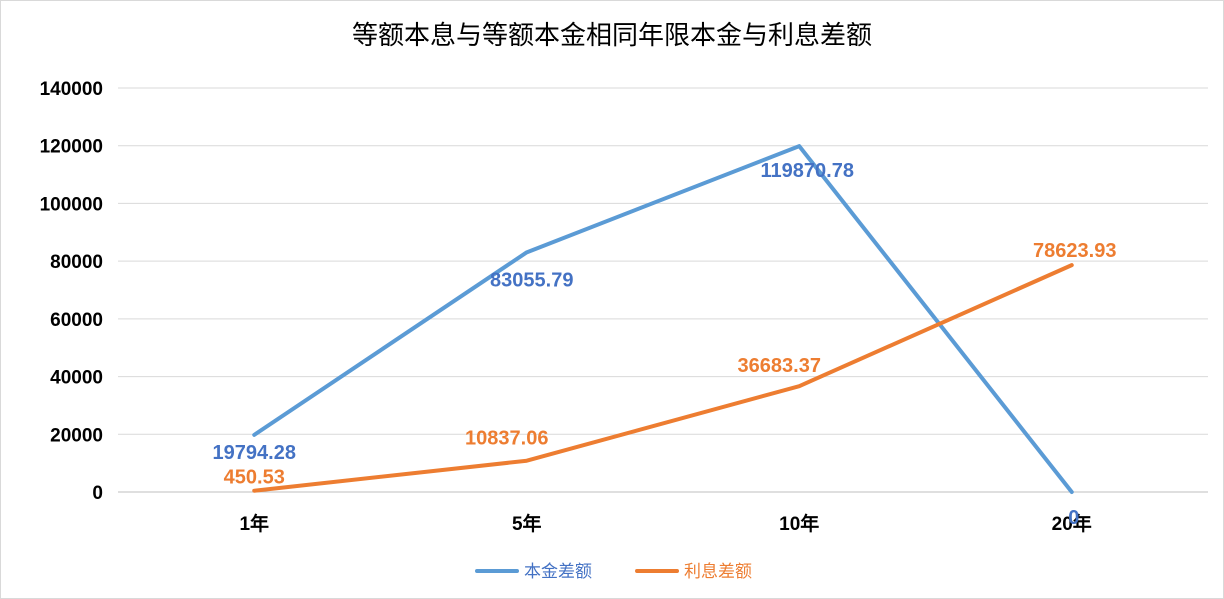 This screenshot has width=1224, height=599. What do you see at coordinates (71, 204) in the screenshot?
I see `y-tick-label: 100000` at bounding box center [71, 204].